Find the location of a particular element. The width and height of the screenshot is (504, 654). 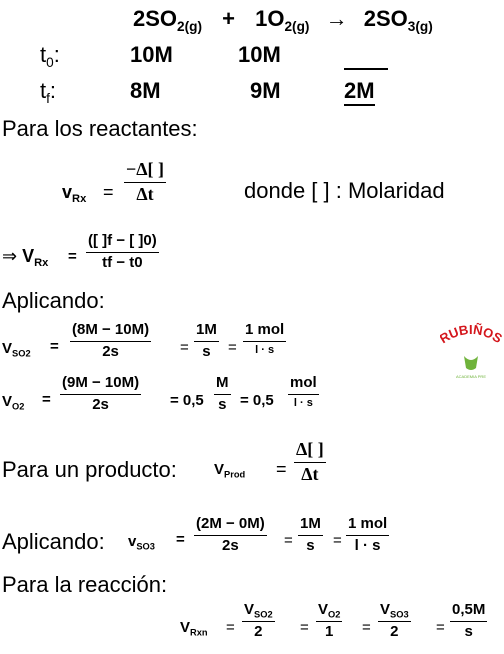

reaction-heading: Para la reacción: is located at coordinates (85, 584).